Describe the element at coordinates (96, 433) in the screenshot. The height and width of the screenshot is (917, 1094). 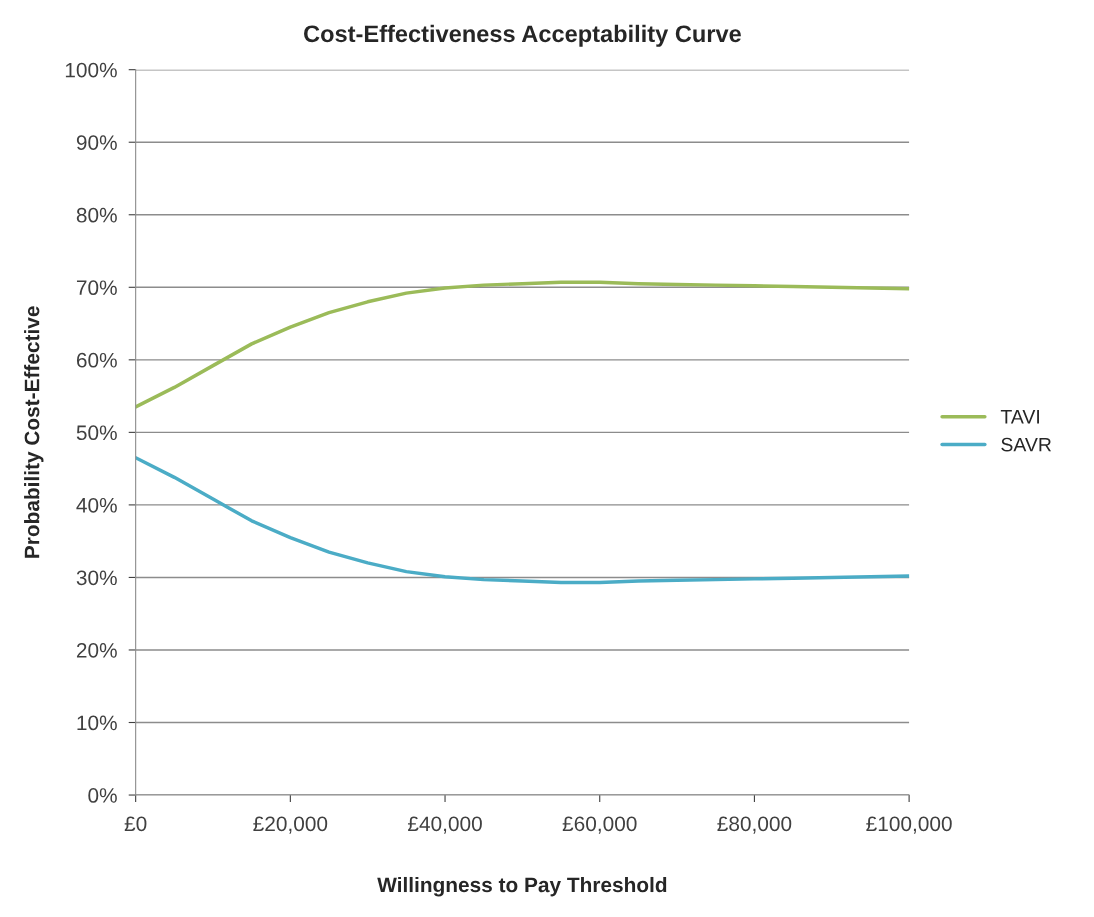
I see `y-tick-label: 50%` at that location.